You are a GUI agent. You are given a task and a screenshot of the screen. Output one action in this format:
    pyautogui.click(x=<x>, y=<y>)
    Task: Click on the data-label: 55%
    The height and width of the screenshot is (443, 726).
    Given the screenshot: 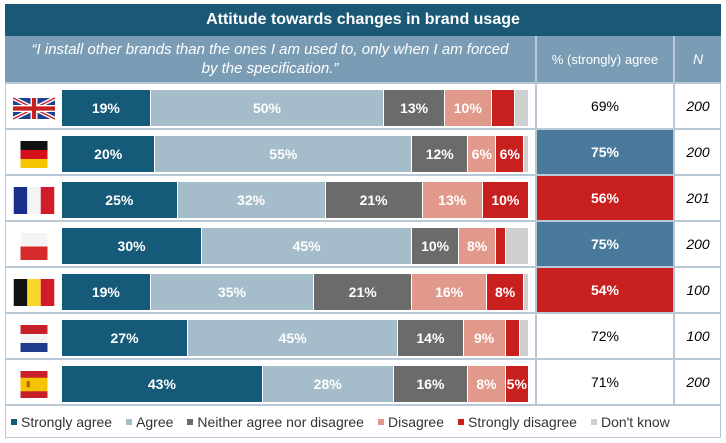 What is the action you would take?
    pyautogui.click(x=283, y=154)
    